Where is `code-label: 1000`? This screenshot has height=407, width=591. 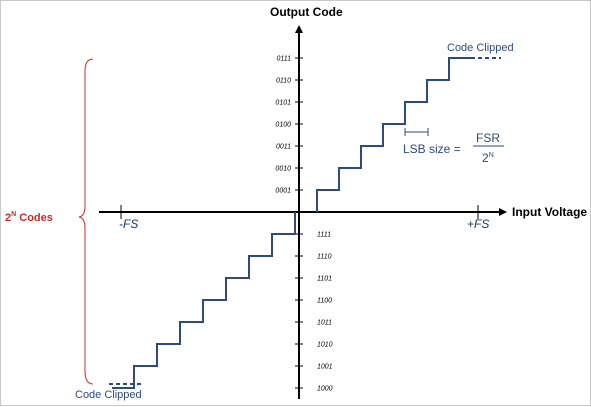 code-label: 1000 is located at coordinates (325, 389).